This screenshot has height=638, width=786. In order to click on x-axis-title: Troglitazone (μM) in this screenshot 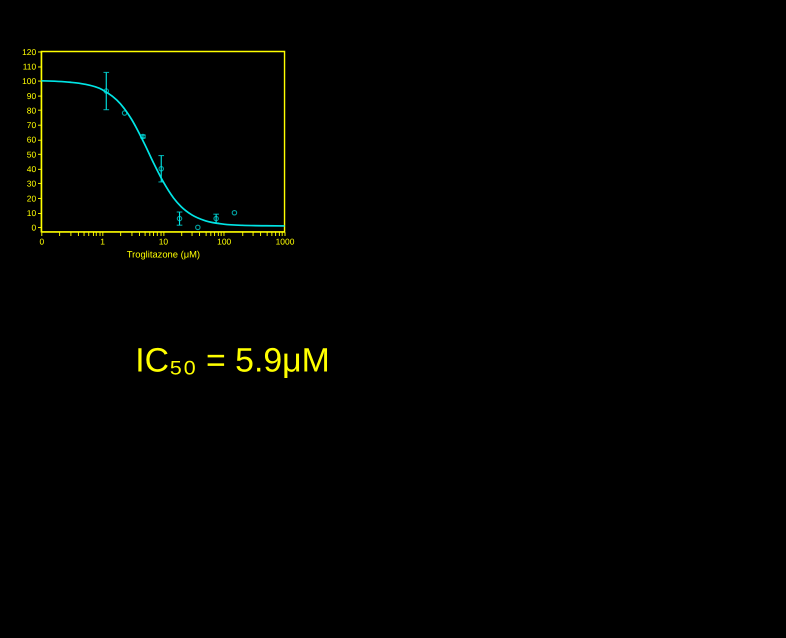, I will do `click(163, 254)`.